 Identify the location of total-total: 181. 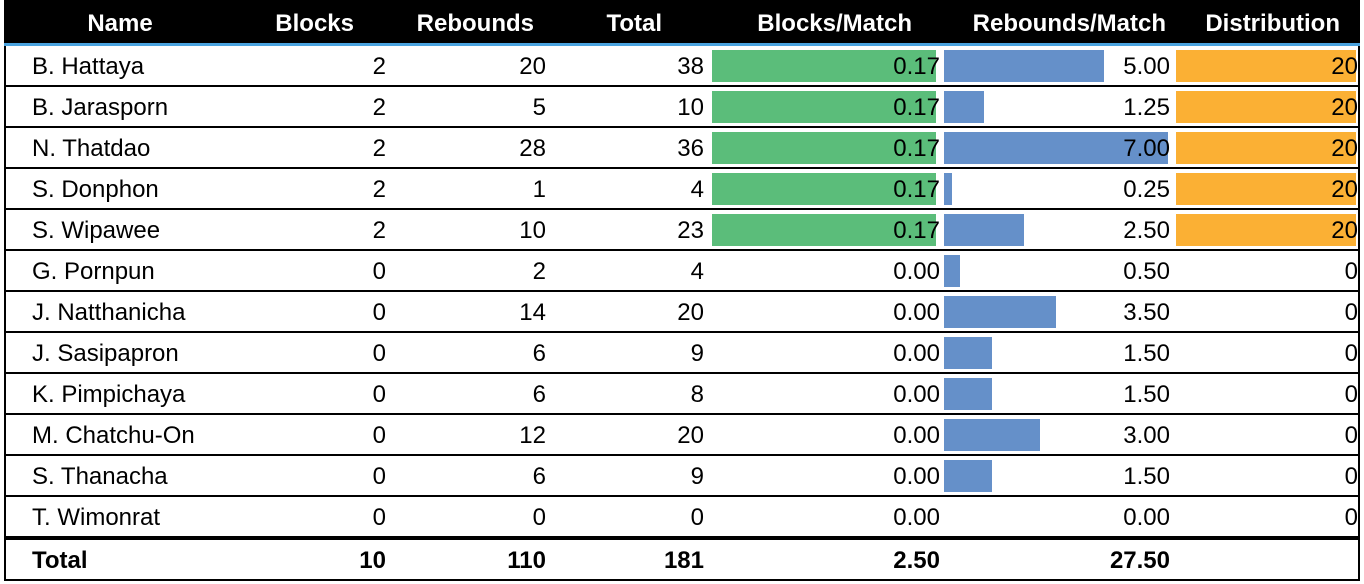
(683, 560).